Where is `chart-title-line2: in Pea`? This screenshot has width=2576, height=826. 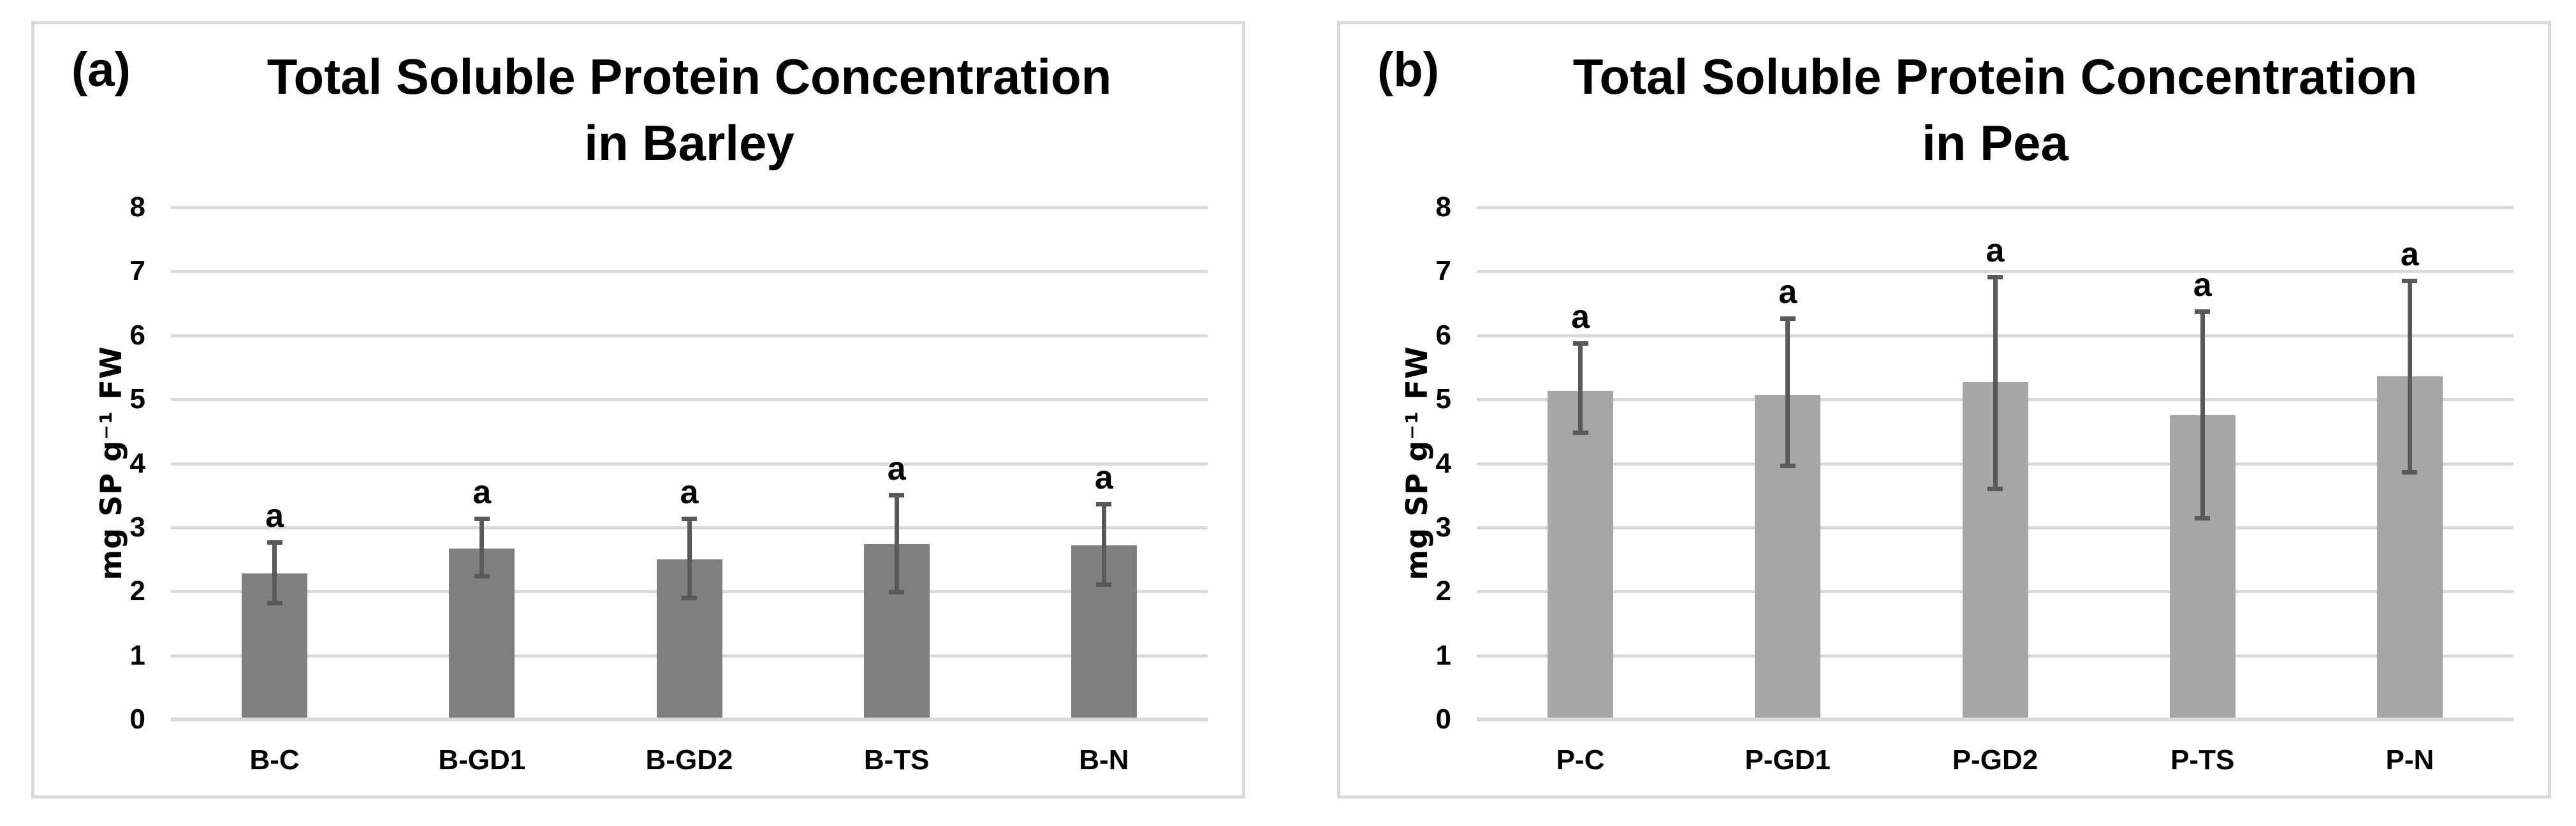 chart-title-line2: in Pea is located at coordinates (1995, 143).